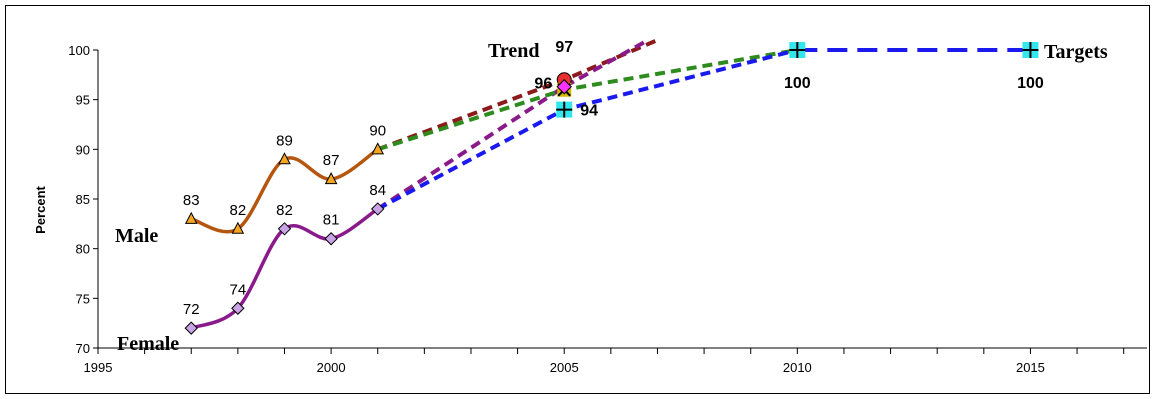  What do you see at coordinates (83, 149) in the screenshot?
I see `y-tick-label: 90` at bounding box center [83, 149].